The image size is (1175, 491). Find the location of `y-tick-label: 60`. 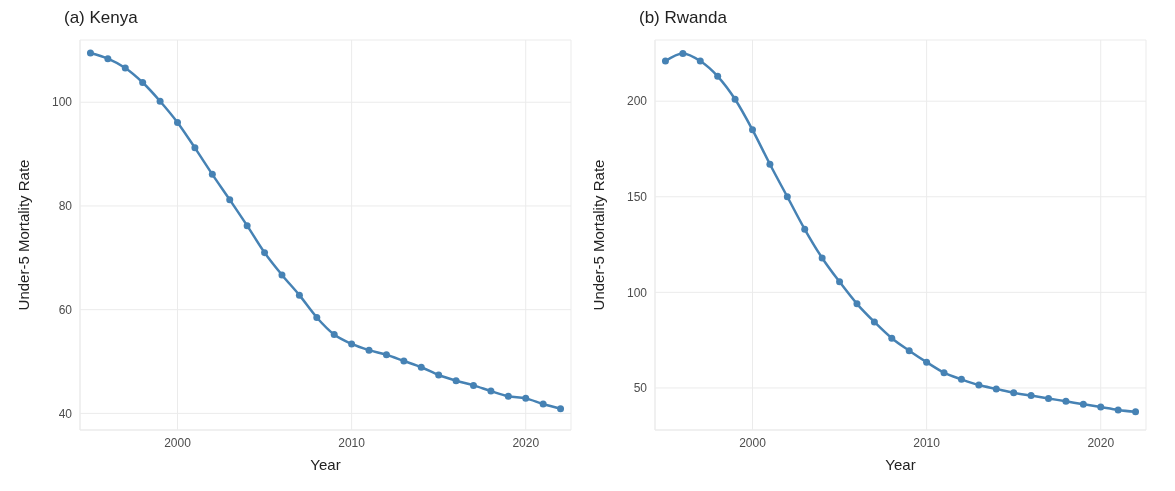

y-tick-label: 60 is located at coordinates (65, 309).